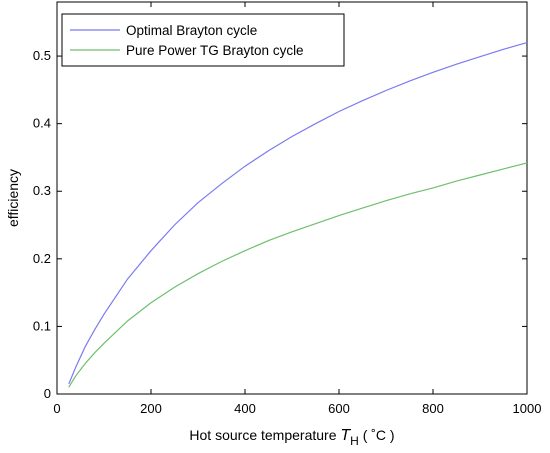 The image size is (550, 453). Describe the element at coordinates (191, 30) in the screenshot. I see `legend-label-optimal: Optimal Brayton cycle` at that location.